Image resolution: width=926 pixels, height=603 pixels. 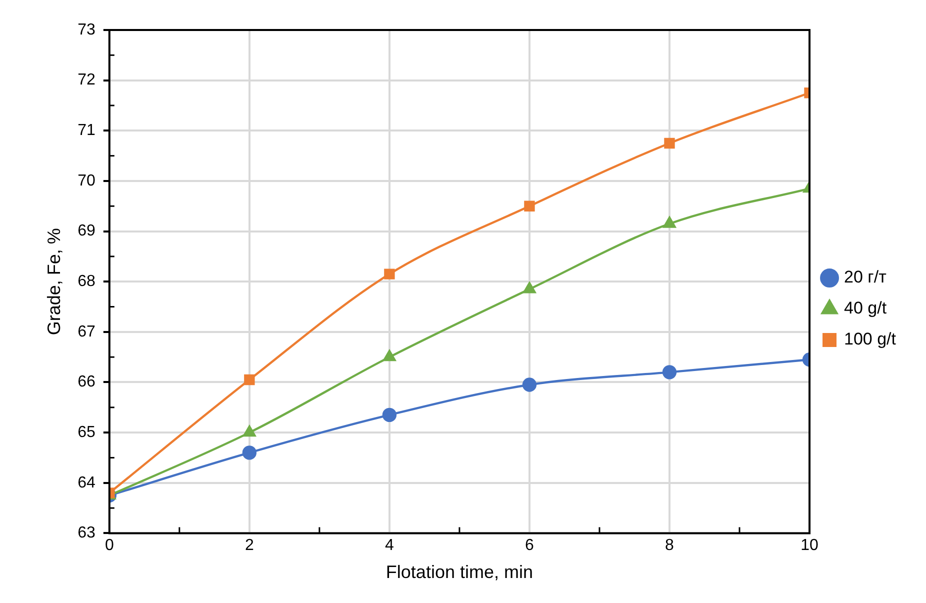 What do you see at coordinates (87, 331) in the screenshot?
I see `y-tick-label: 67` at bounding box center [87, 331].